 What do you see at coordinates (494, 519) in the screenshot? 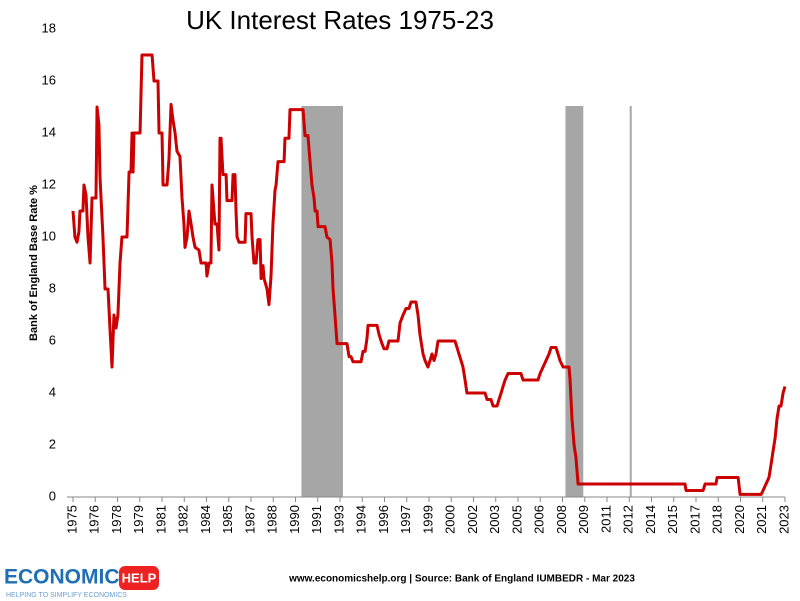
I see `x-tick-label: 2003` at bounding box center [494, 519].